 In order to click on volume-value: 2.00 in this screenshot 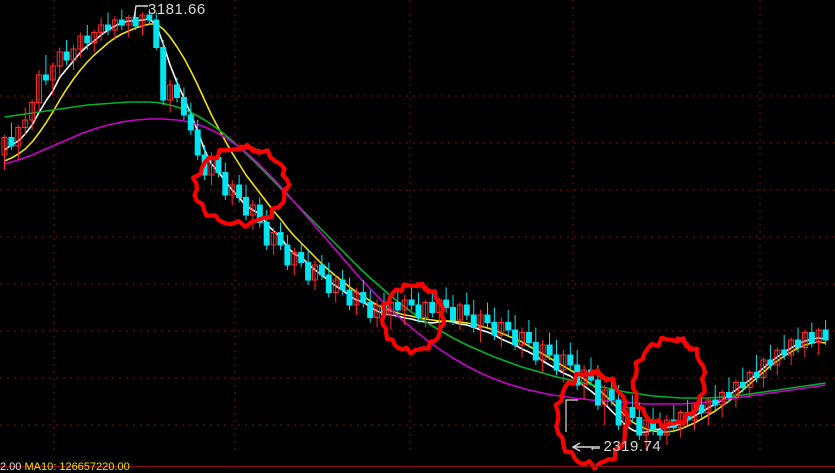, I will do `click(11, 467)`.